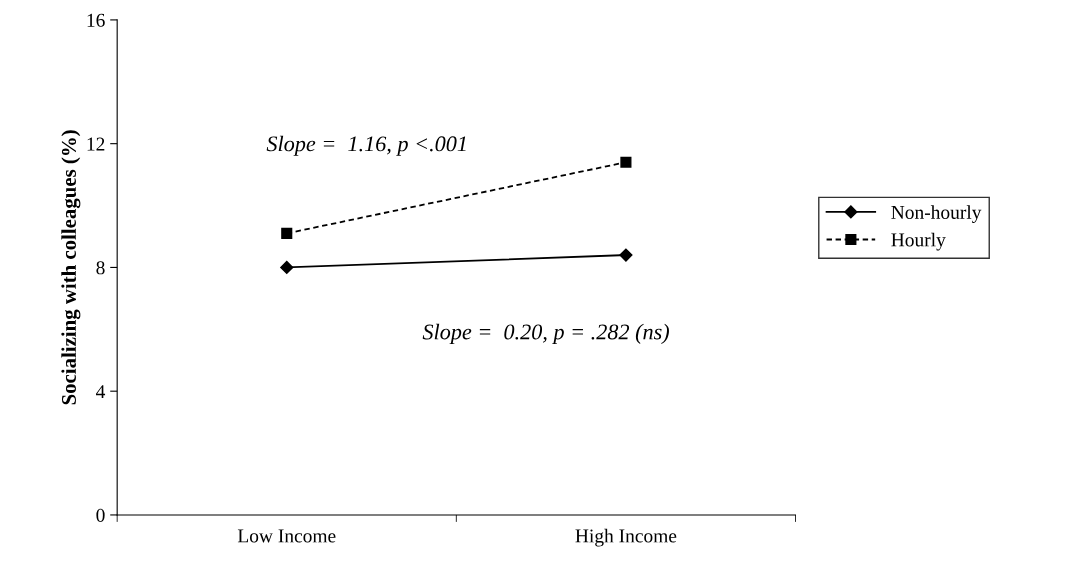 This screenshot has width=1075, height=569. Describe the element at coordinates (918, 241) in the screenshot. I see `legend-label: Hourly` at that location.